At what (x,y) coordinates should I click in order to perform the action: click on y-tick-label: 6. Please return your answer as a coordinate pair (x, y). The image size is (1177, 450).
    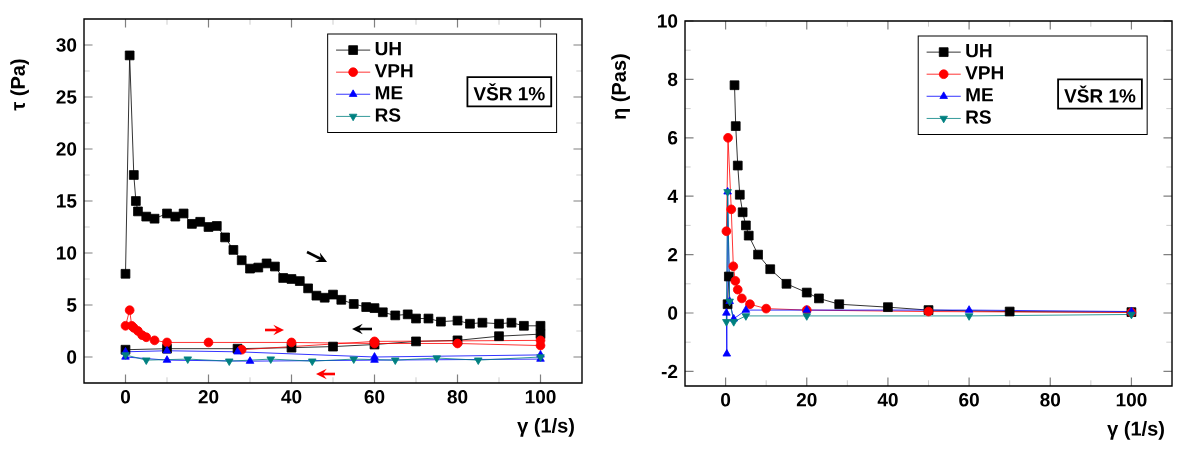
    Looking at the image, I should click on (673, 138).